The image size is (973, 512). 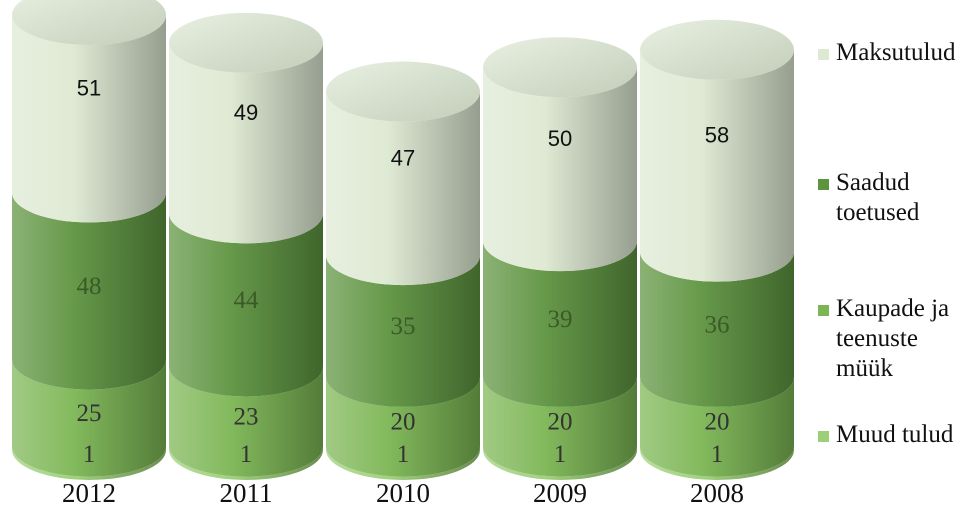 I want to click on segment-kaupade-ja-teenuste-muuk-2012, so click(x=89, y=418).